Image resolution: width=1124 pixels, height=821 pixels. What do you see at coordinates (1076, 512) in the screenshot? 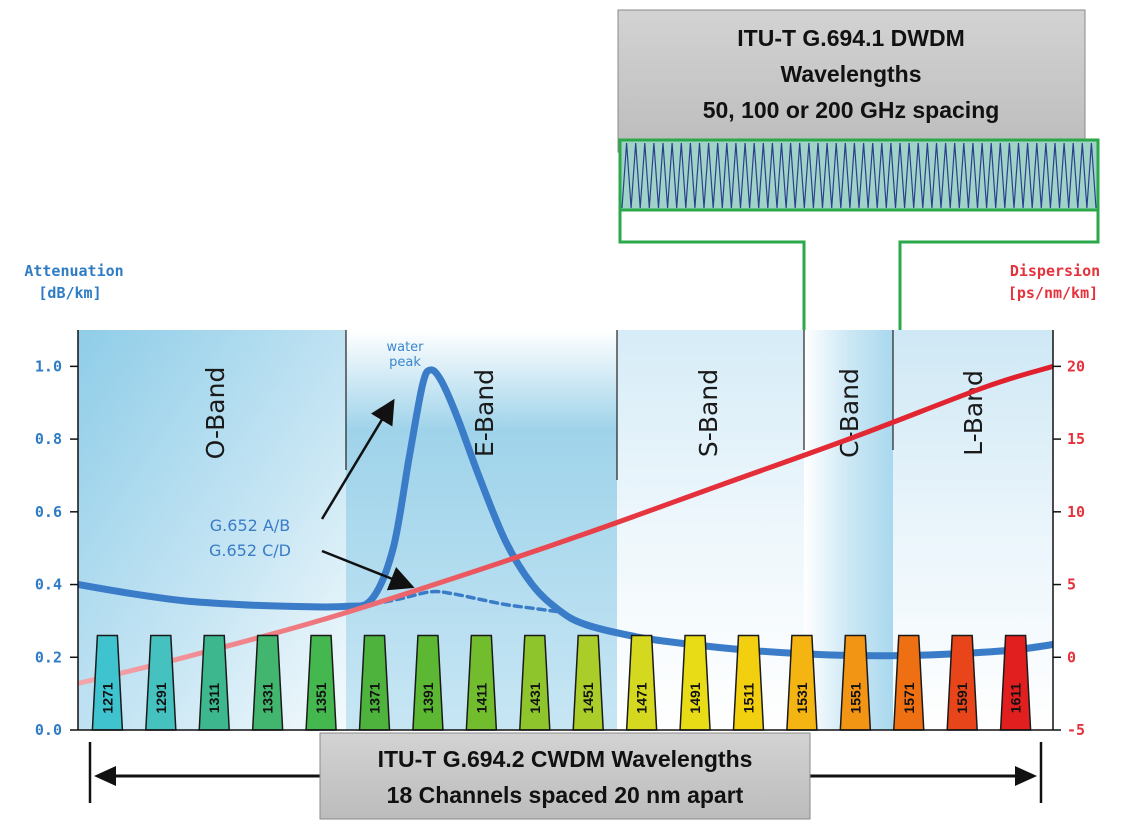
I see `right-tick-label: 10` at bounding box center [1076, 512].